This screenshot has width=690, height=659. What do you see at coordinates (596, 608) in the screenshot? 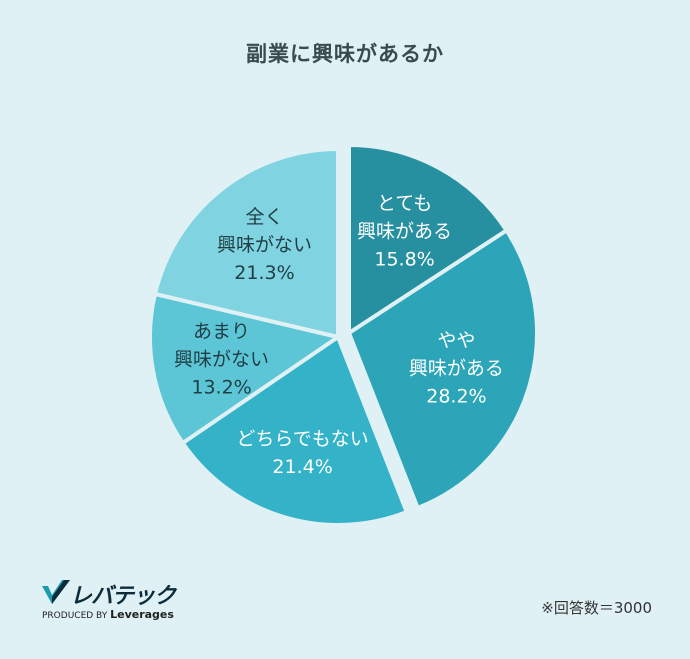
I see `respondent-count-note: ※回答数＝3000` at bounding box center [596, 608].